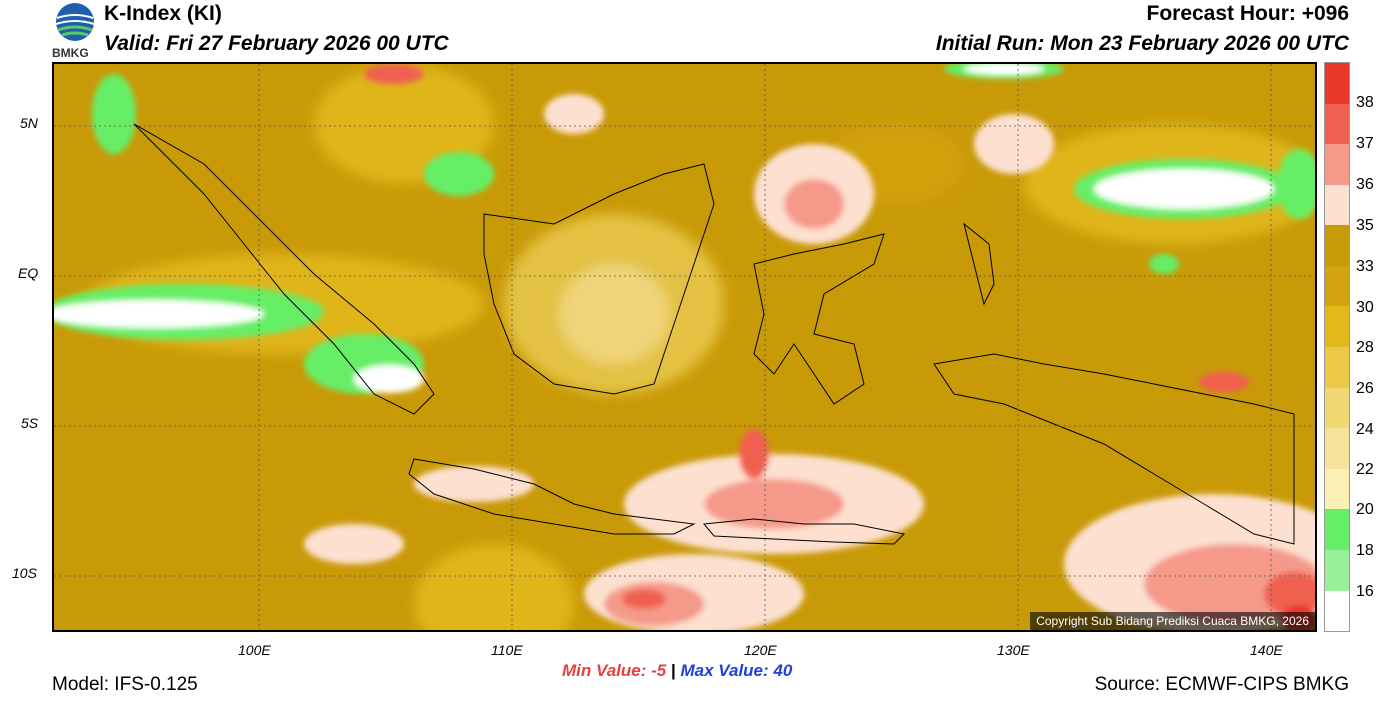  What do you see at coordinates (1365, 429) in the screenshot?
I see `cb-label-24: 24` at bounding box center [1365, 429].